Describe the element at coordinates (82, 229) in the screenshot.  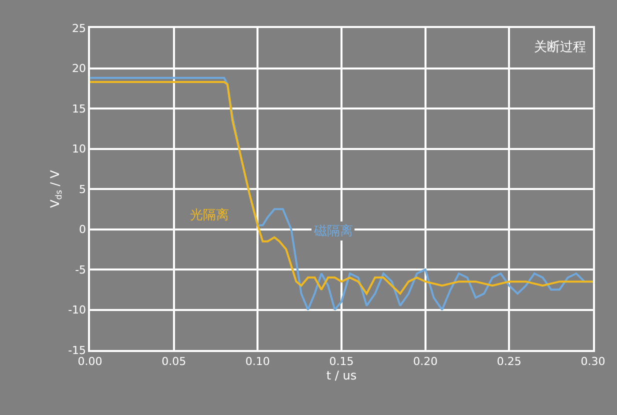
I see `y-tick-label: 0` at that location.